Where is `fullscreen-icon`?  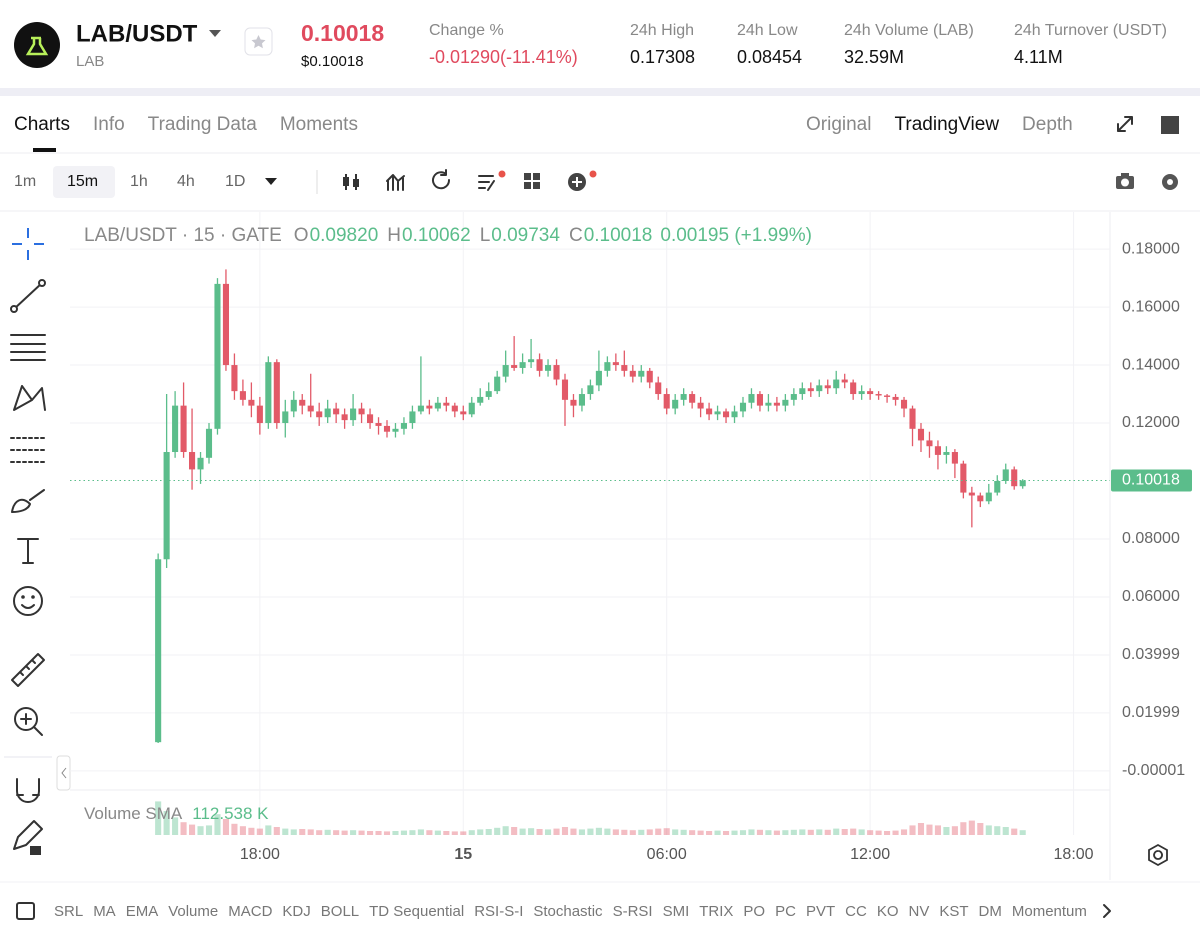
fullscreen-icon is located at coordinates (1125, 124).